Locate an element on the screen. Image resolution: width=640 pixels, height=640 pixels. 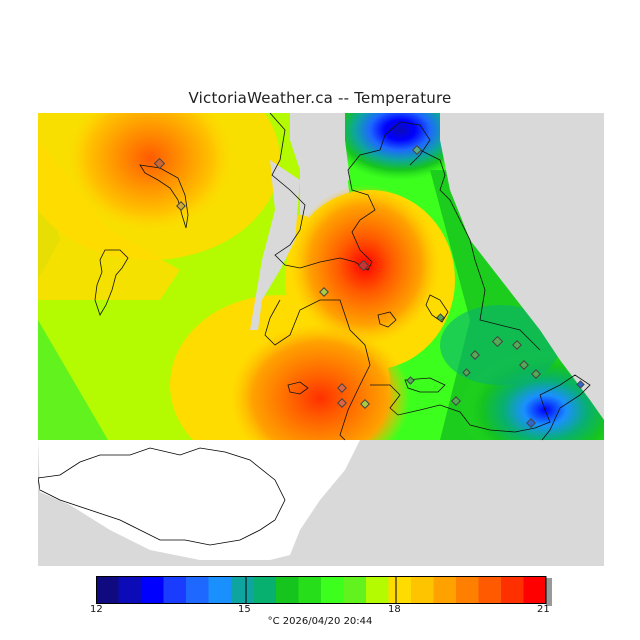
color-legend is located at coordinates (324, 591).